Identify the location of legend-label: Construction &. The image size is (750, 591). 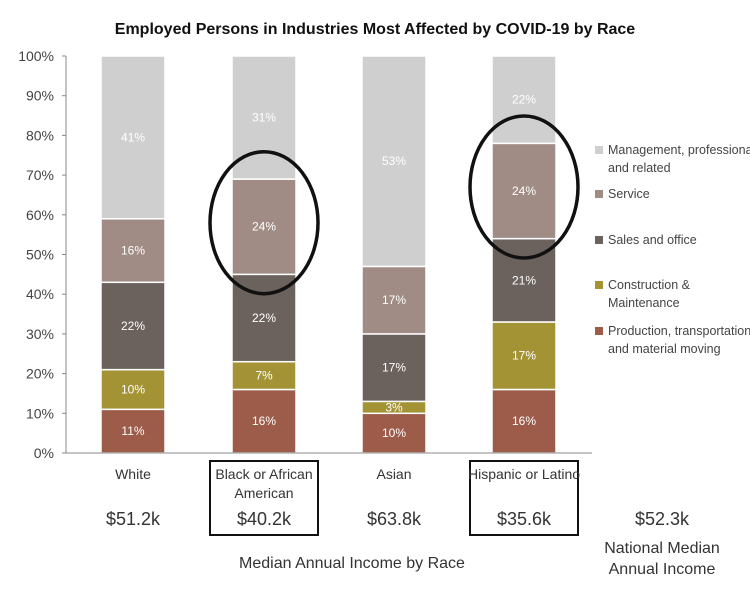
(649, 285).